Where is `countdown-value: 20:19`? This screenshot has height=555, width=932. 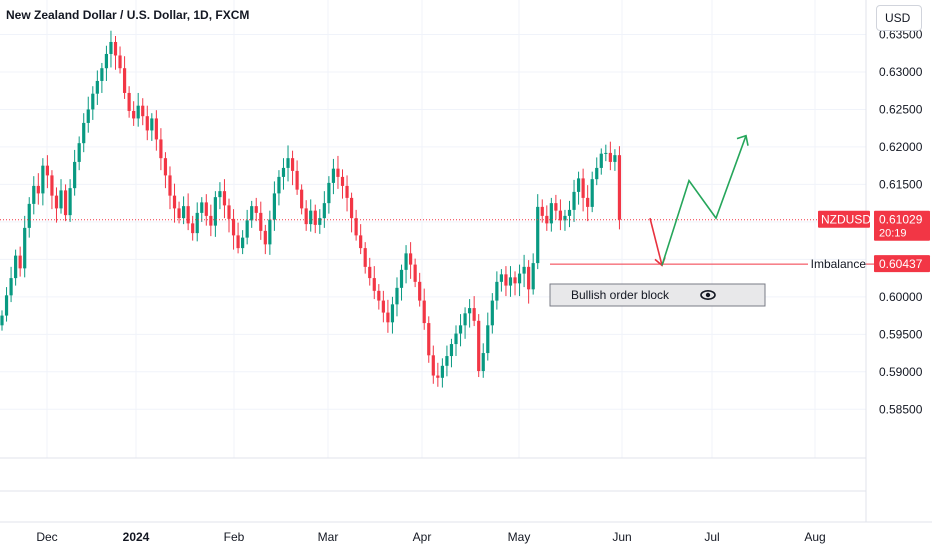
countdown-value: 20:19 is located at coordinates (893, 234).